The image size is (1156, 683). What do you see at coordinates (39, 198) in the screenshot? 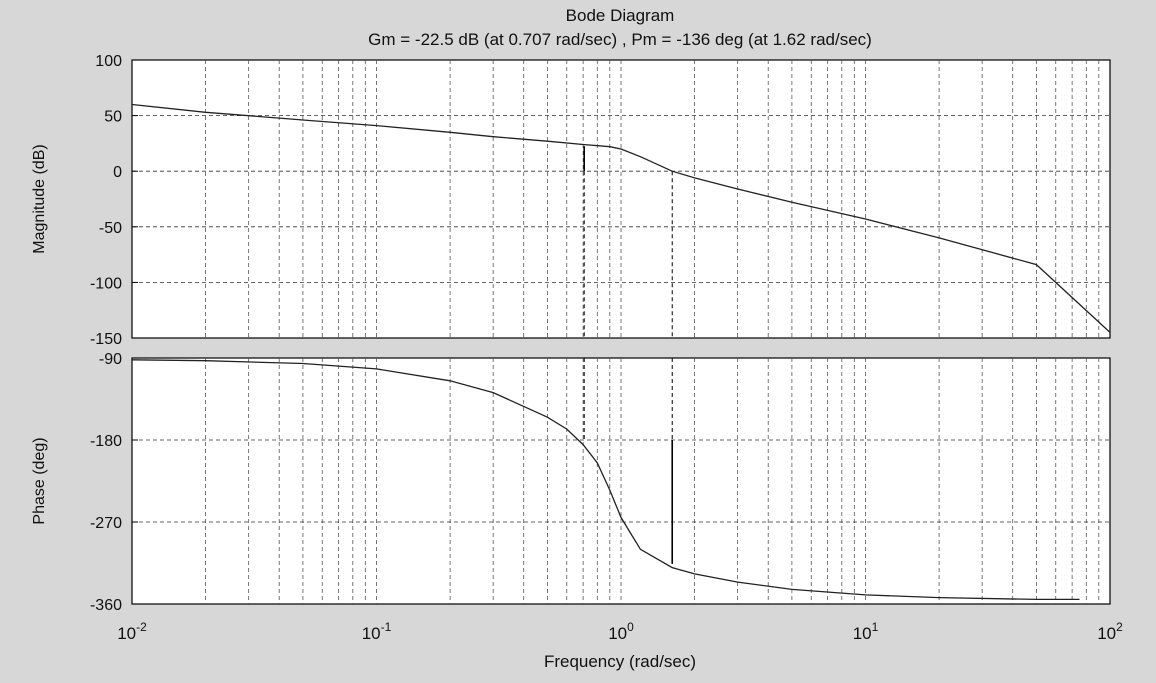
I see `magnitude-ylabel: Magnitude (dB)` at bounding box center [39, 198].